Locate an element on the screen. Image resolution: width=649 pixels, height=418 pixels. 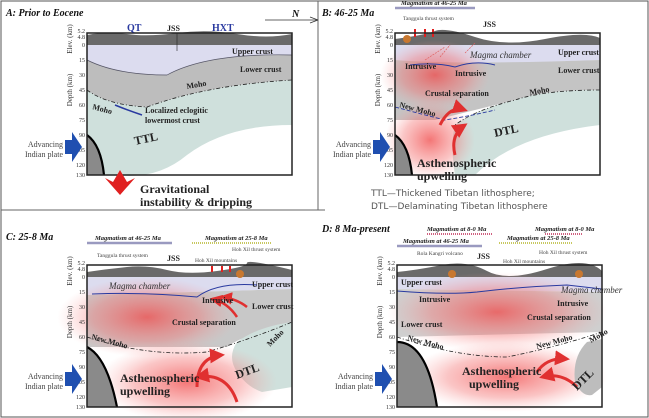
ttl-label: TTL is located at coordinates (146, 138).